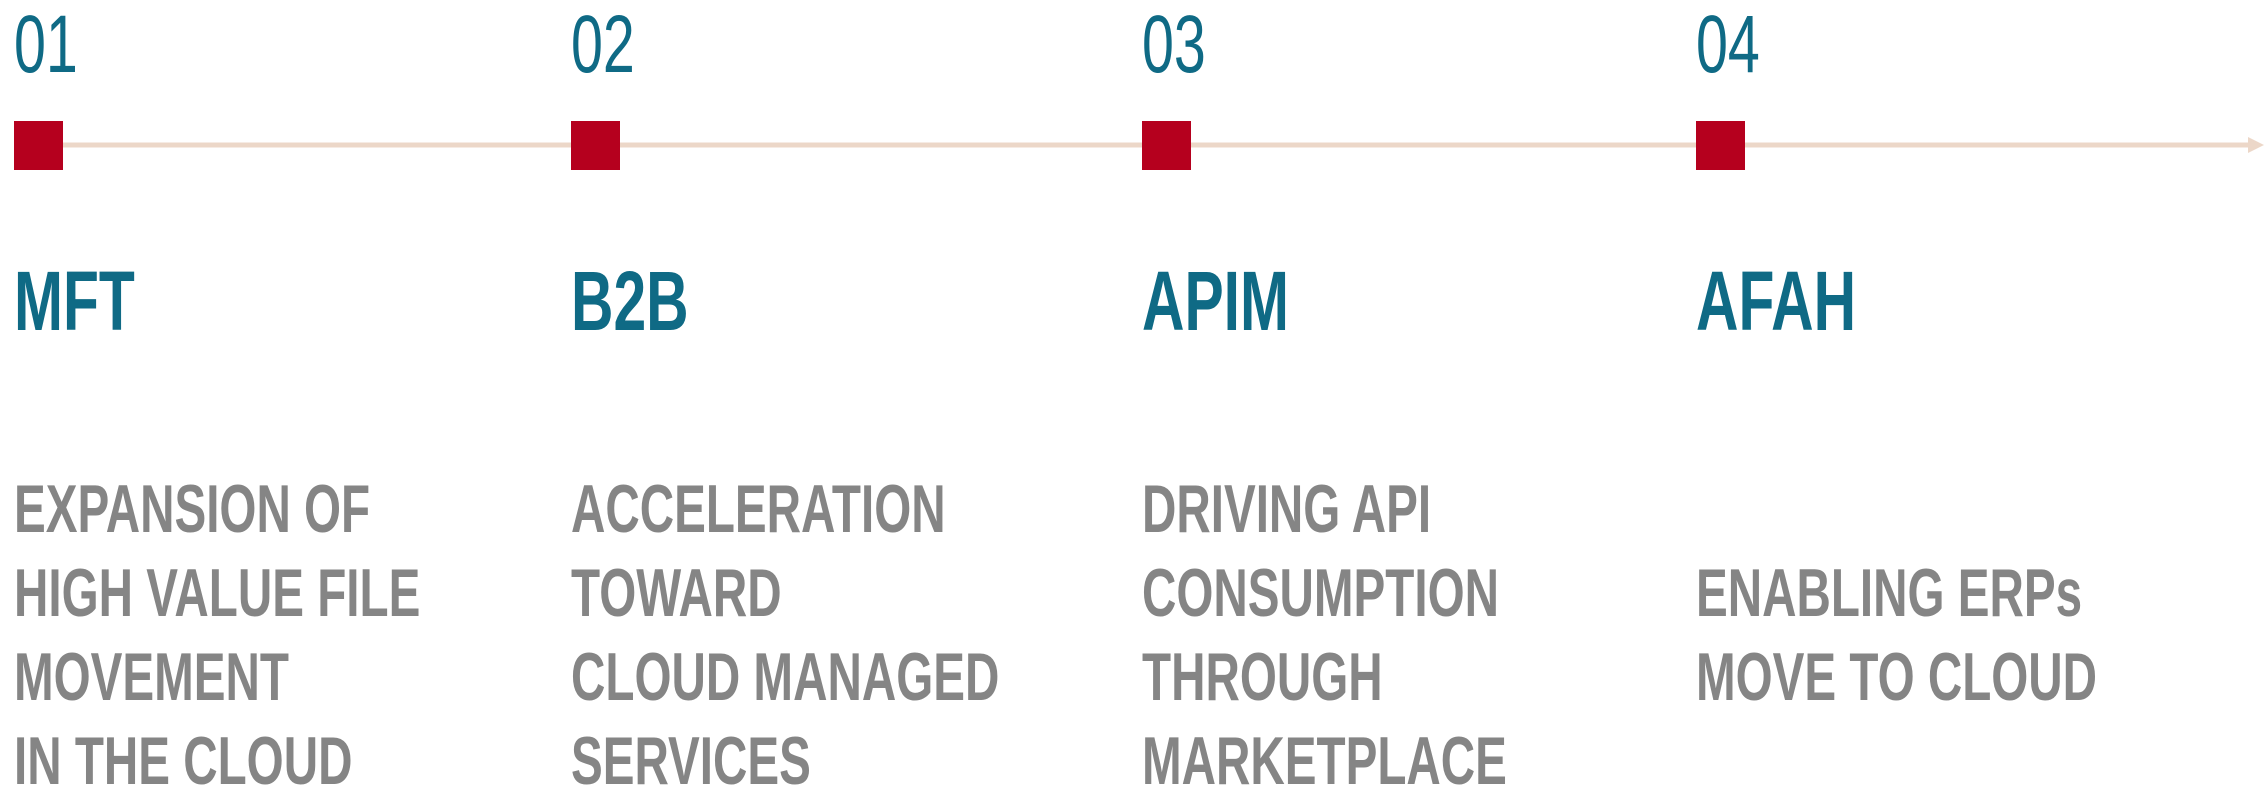  Describe the element at coordinates (151, 677) in the screenshot. I see `item-description-line: MOVEMENT` at that location.